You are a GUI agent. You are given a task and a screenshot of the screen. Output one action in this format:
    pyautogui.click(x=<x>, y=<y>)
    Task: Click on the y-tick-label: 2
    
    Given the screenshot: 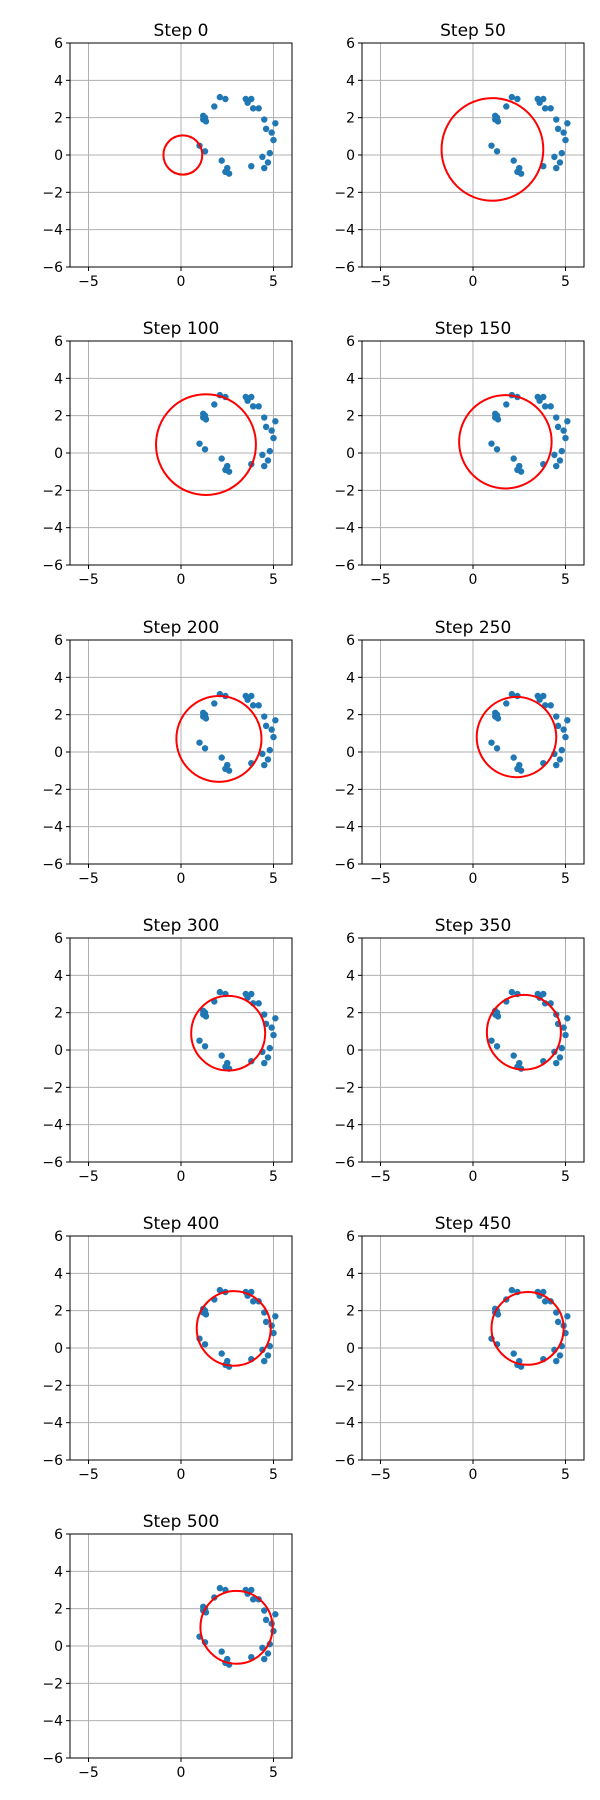 What is the action you would take?
    pyautogui.click(x=350, y=1312)
    